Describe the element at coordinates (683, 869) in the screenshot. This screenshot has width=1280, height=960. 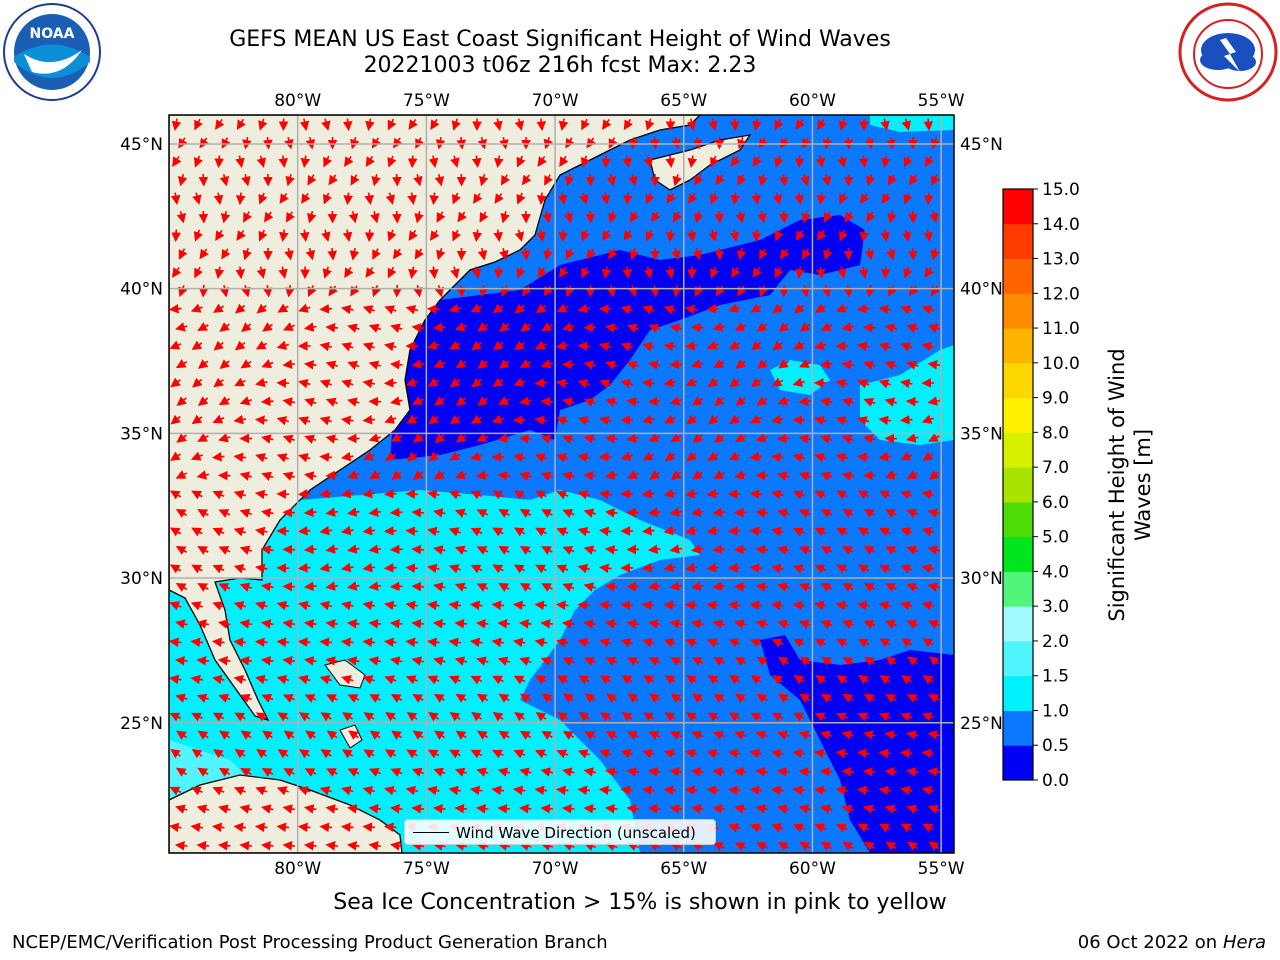
I see `lon-label-bottom: 65°W` at that location.